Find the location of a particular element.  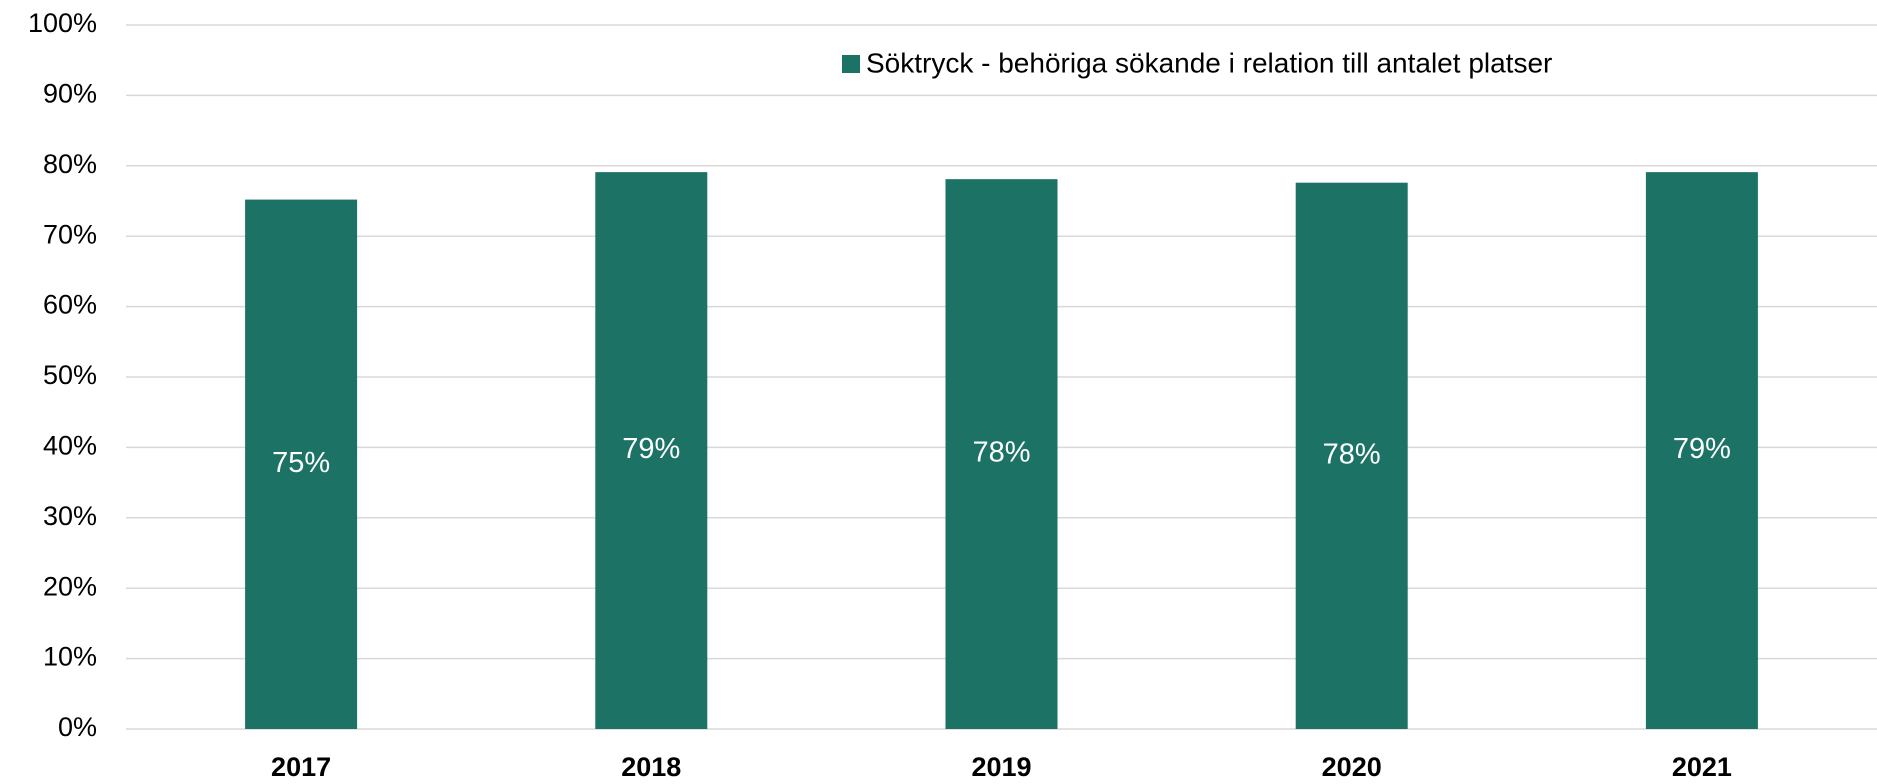

y-tick-label: 80% is located at coordinates (70, 164).